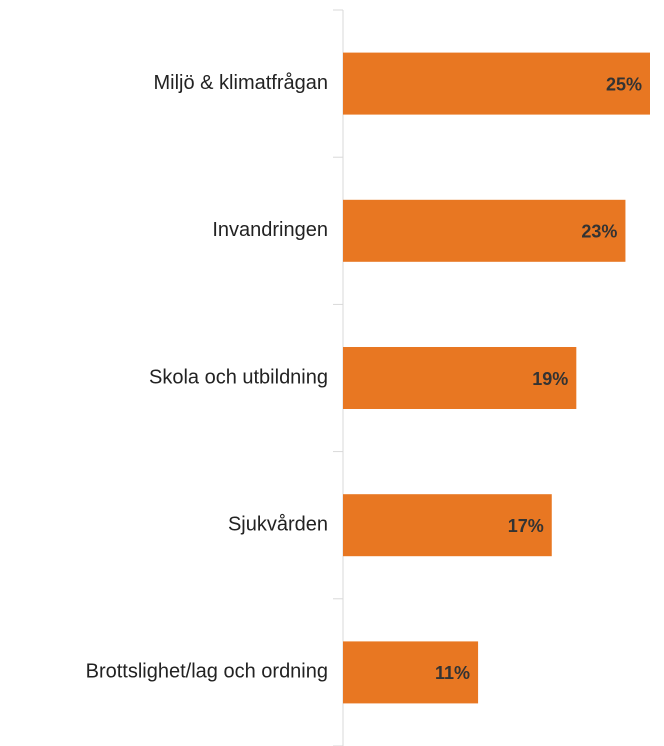 The image size is (664, 746). What do you see at coordinates (238, 377) in the screenshot?
I see `y-tick-label: Skola och utbildning` at bounding box center [238, 377].